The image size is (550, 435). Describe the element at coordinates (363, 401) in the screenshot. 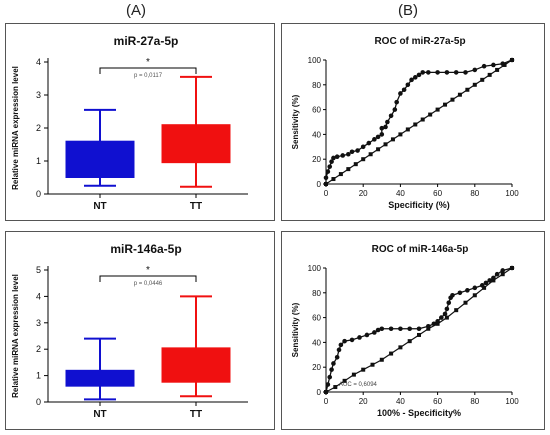

I see `x-tick-label: 20` at that location.